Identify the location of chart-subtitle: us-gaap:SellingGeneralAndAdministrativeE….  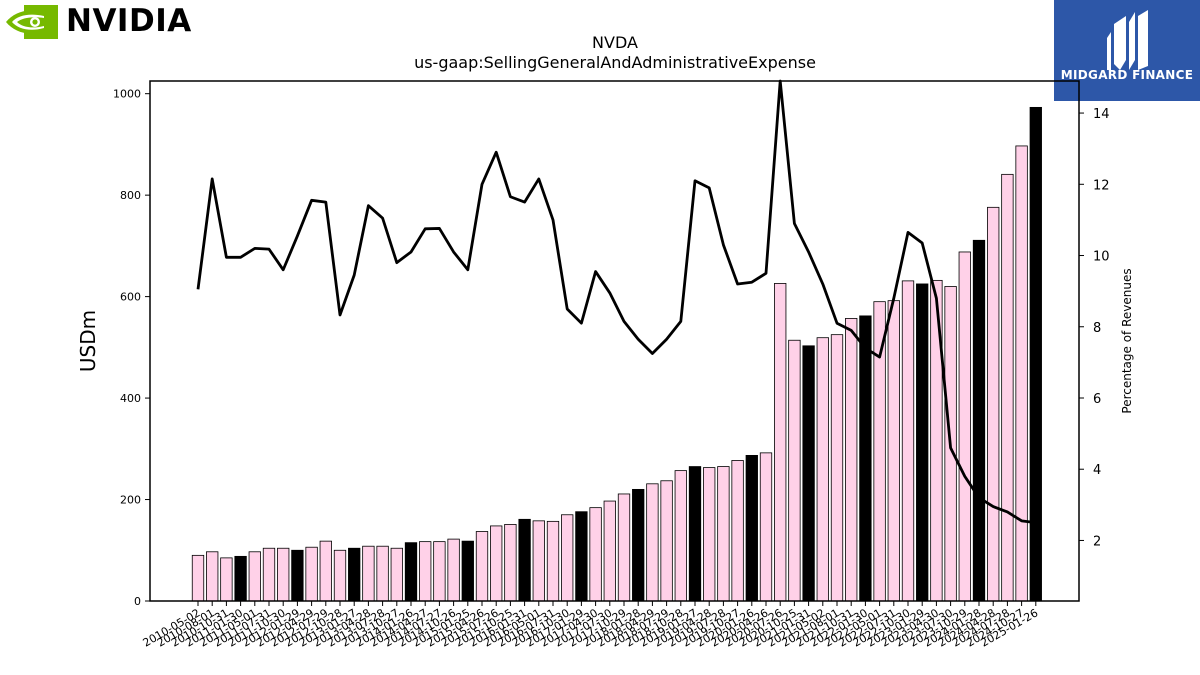
(615, 62).